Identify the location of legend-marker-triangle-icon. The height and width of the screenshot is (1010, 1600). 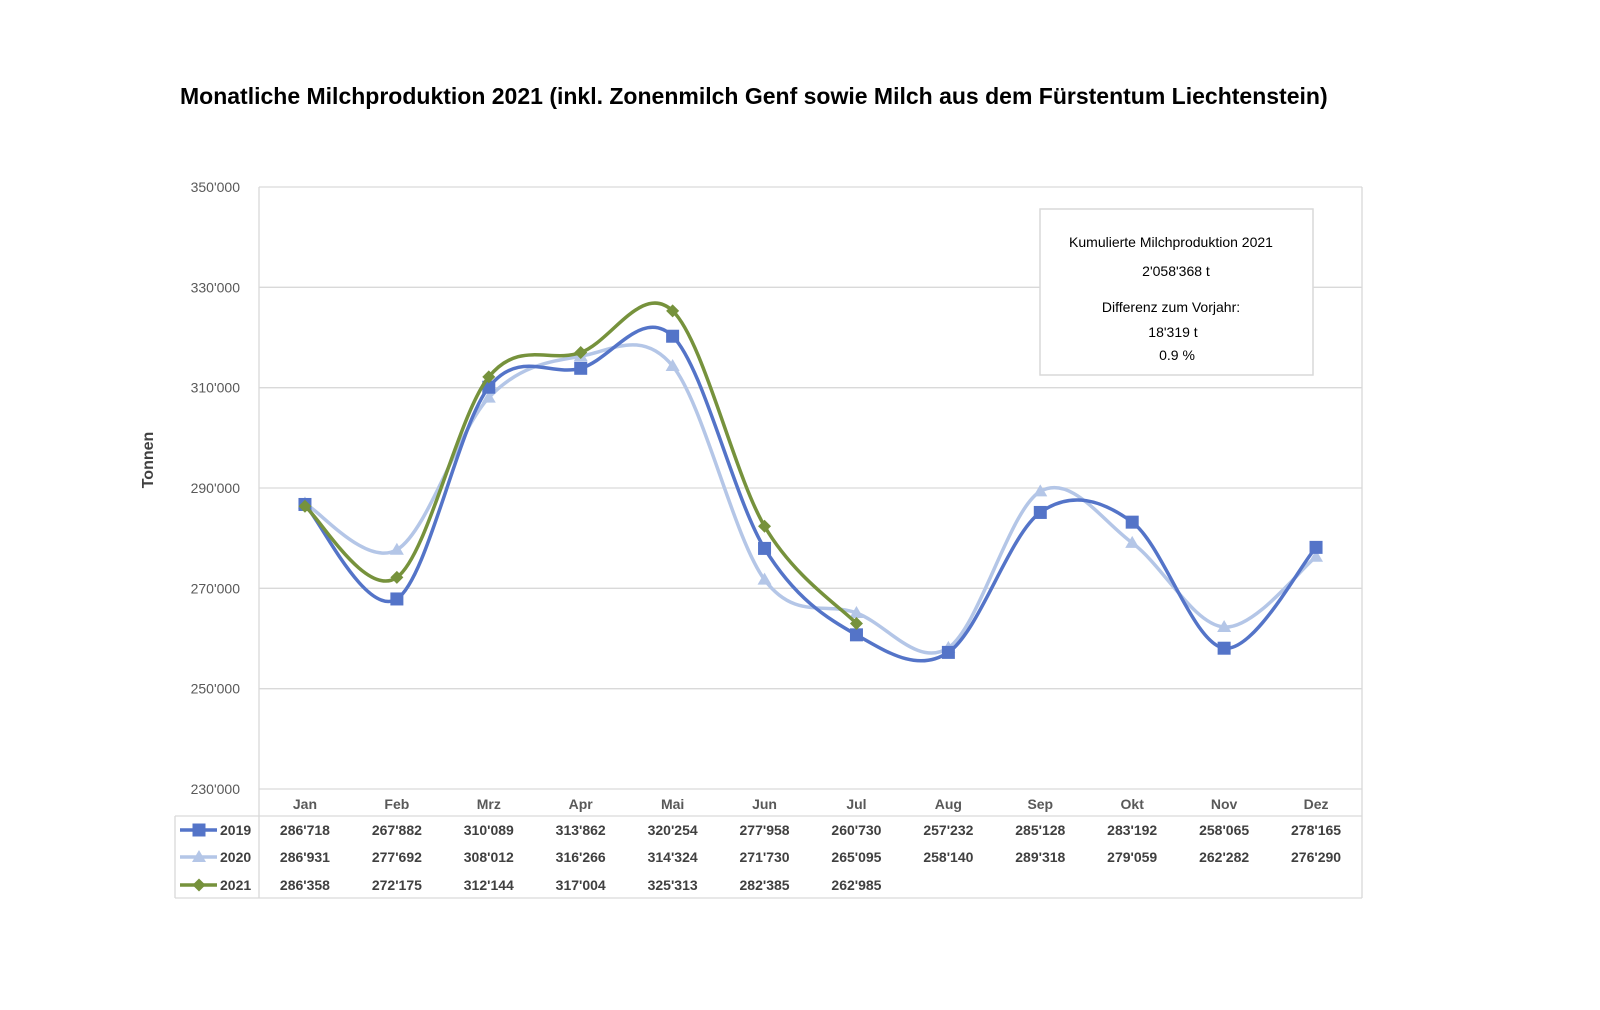
(199, 856).